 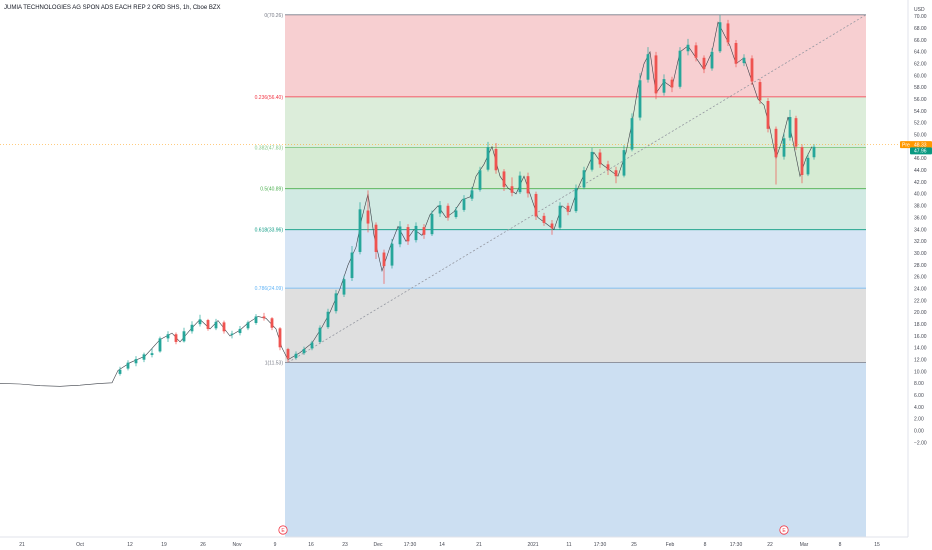 What do you see at coordinates (920, 159) in the screenshot?
I see `price-tick-label: 46.00` at bounding box center [920, 159].